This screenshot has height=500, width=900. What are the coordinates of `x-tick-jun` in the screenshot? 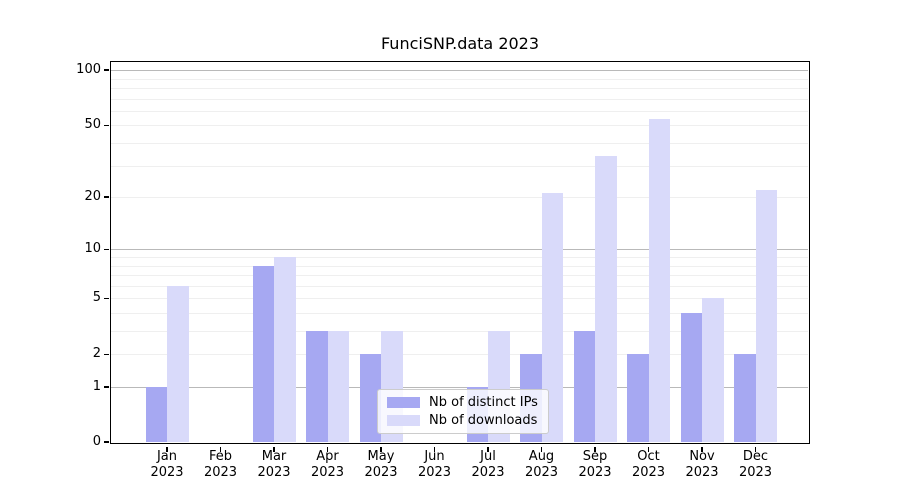 It's located at (434, 449).